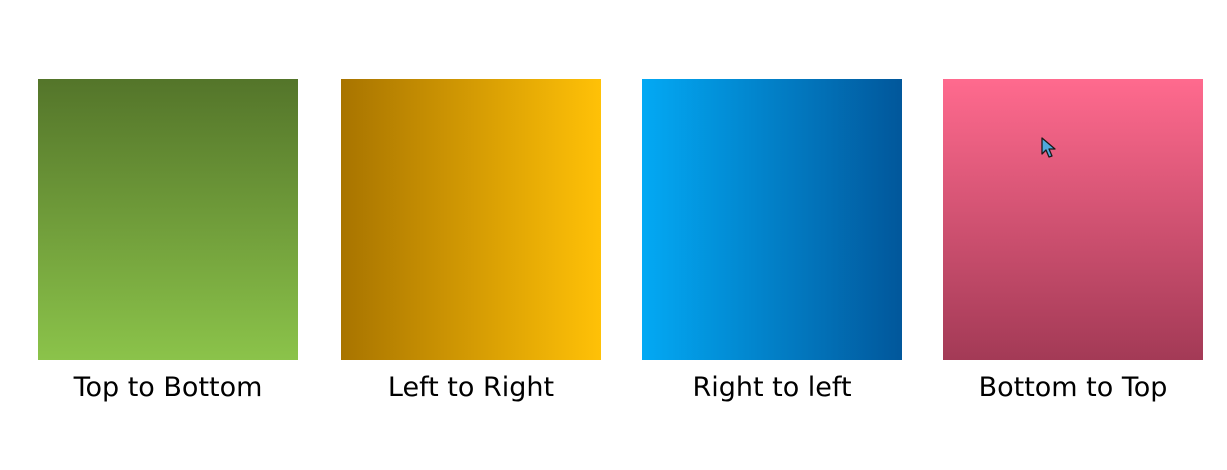 Image resolution: width=1227 pixels, height=470 pixels. Describe the element at coordinates (471, 387) in the screenshot. I see `swatch-label-left-to-right: Left to Right` at that location.